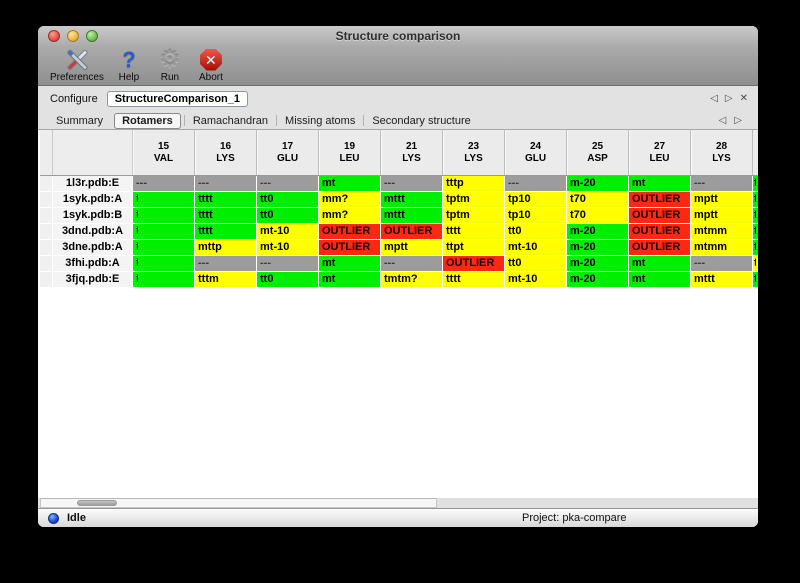  I want to click on help-button: ? Help, so click(129, 65).